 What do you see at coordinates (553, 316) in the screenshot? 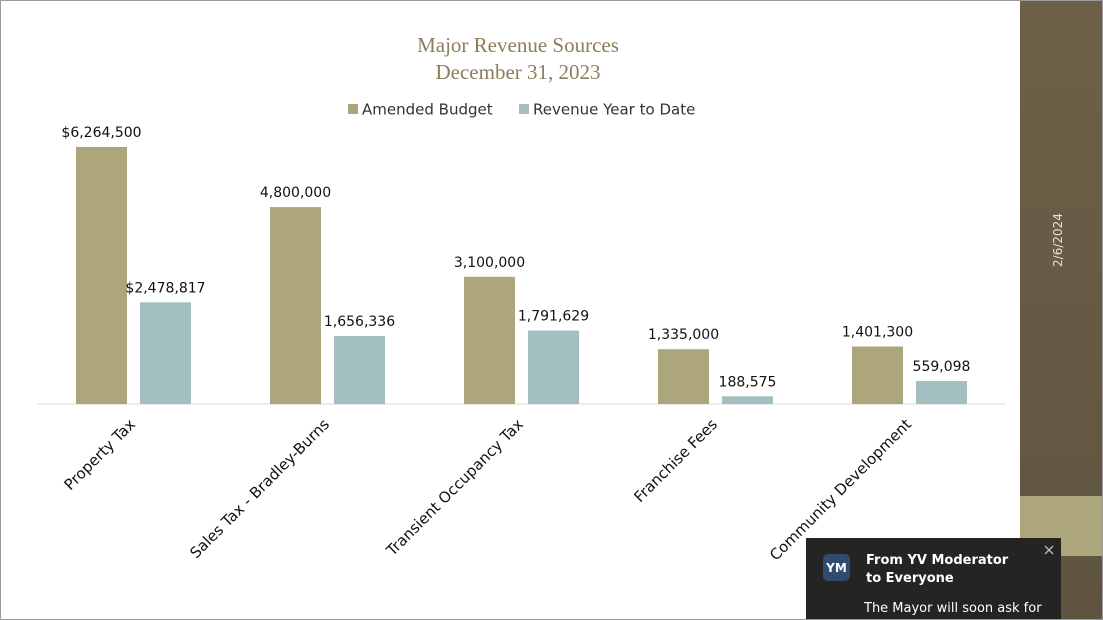
I see `data-label: 1,791,629` at bounding box center [553, 316].